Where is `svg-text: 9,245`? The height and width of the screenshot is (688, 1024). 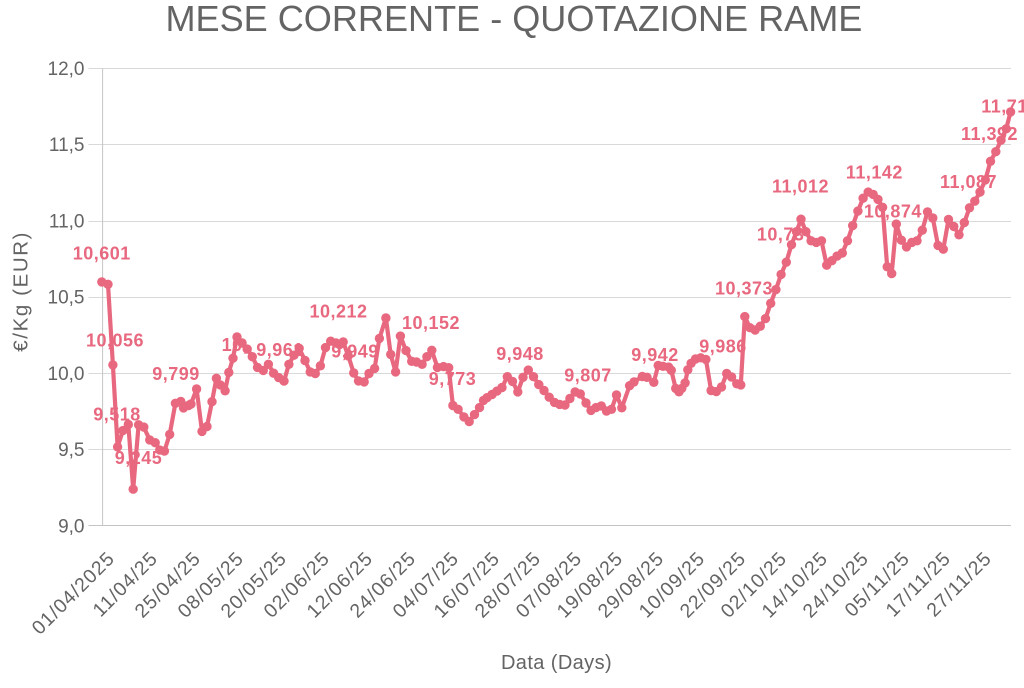
svg-text: 9,245 is located at coordinates (139, 458).